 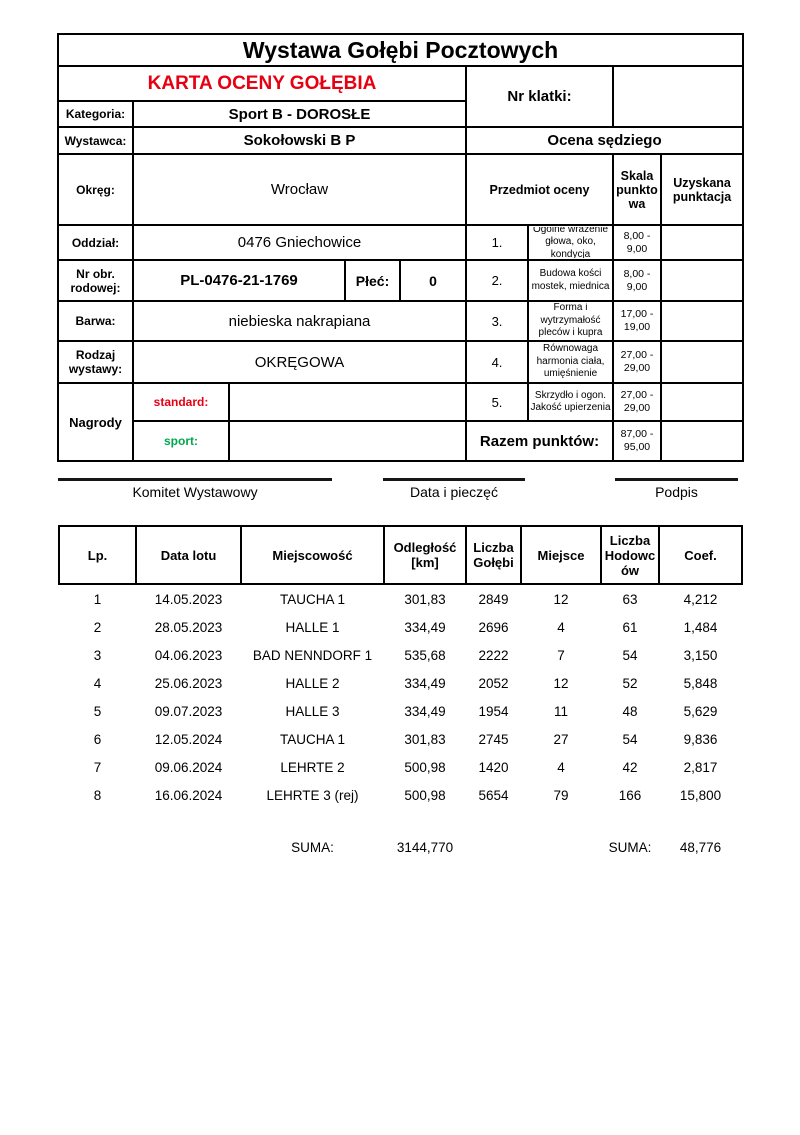 I want to click on ring-number-label: Nr obr. rodowej:, so click(x=95, y=280).